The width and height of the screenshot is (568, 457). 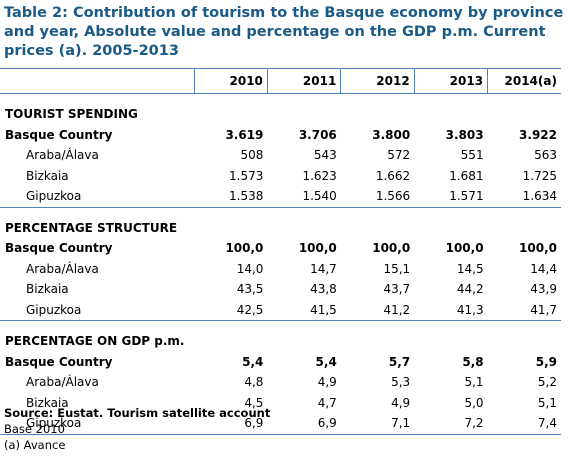 I want to click on header-blank, so click(x=97, y=81).